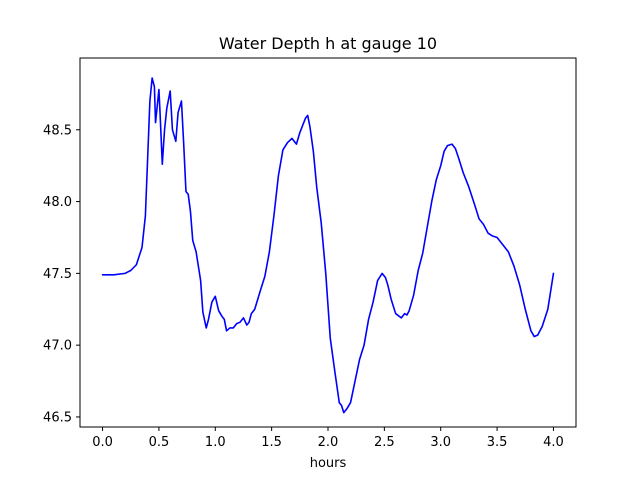  I want to click on y-tick-label: 47.5, so click(57, 274).